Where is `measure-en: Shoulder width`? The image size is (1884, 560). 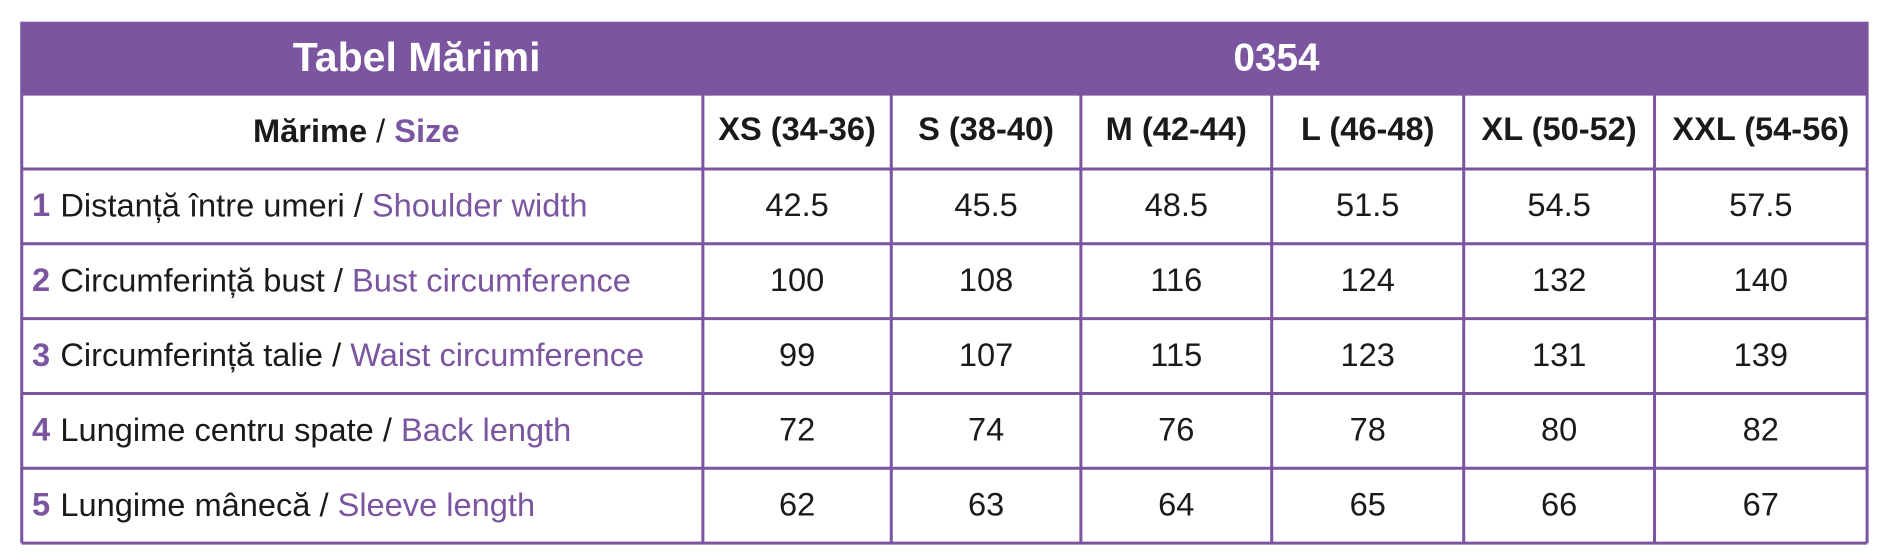
measure-en: Shoulder width is located at coordinates (480, 204).